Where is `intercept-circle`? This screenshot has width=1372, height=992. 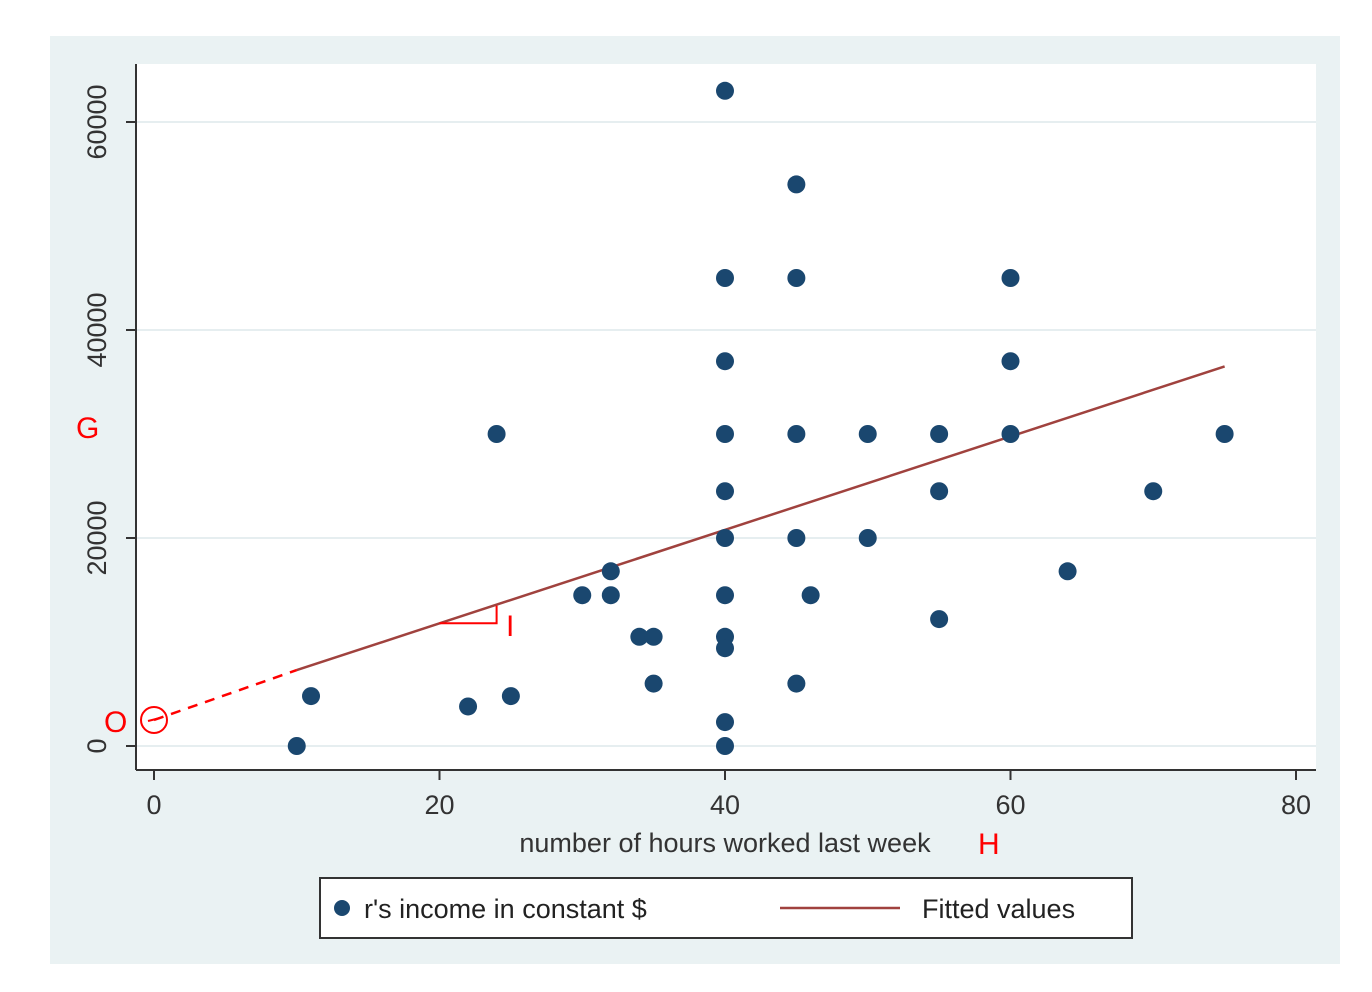
intercept-circle is located at coordinates (154, 720).